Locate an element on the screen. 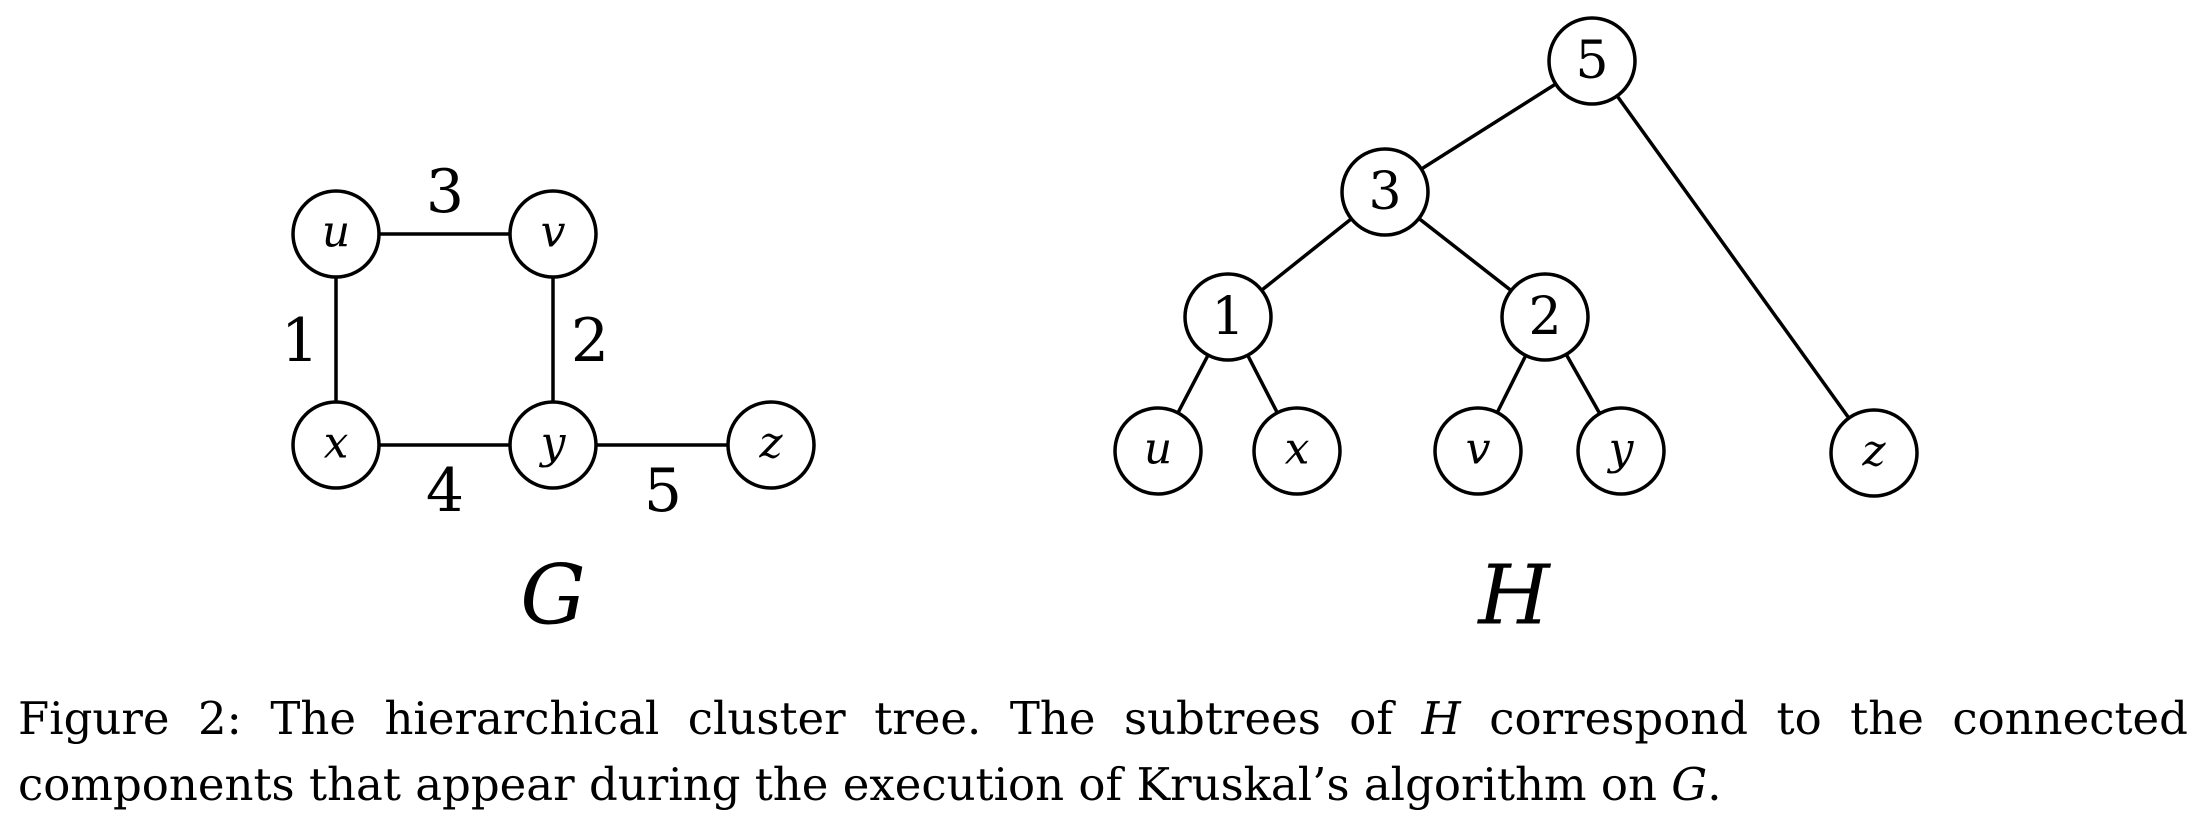 This screenshot has width=2200, height=826. g-node-z: z is located at coordinates (771, 445).